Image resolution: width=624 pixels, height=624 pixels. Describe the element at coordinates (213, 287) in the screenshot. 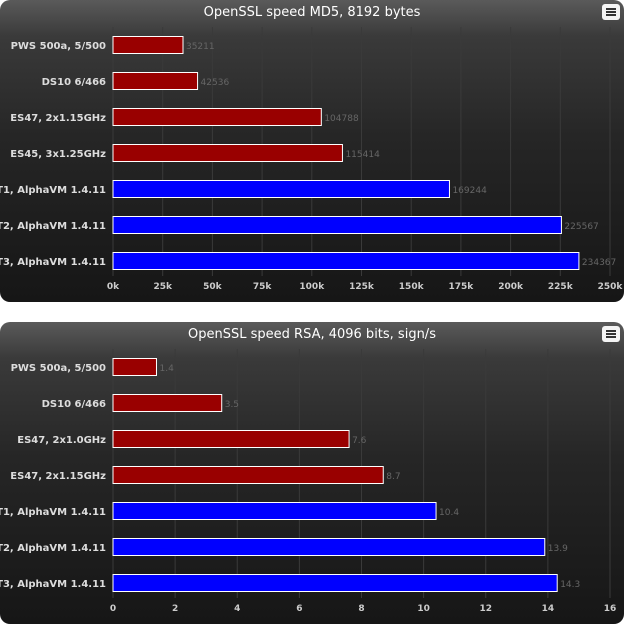

I see `x-tick-label: 50k` at that location.